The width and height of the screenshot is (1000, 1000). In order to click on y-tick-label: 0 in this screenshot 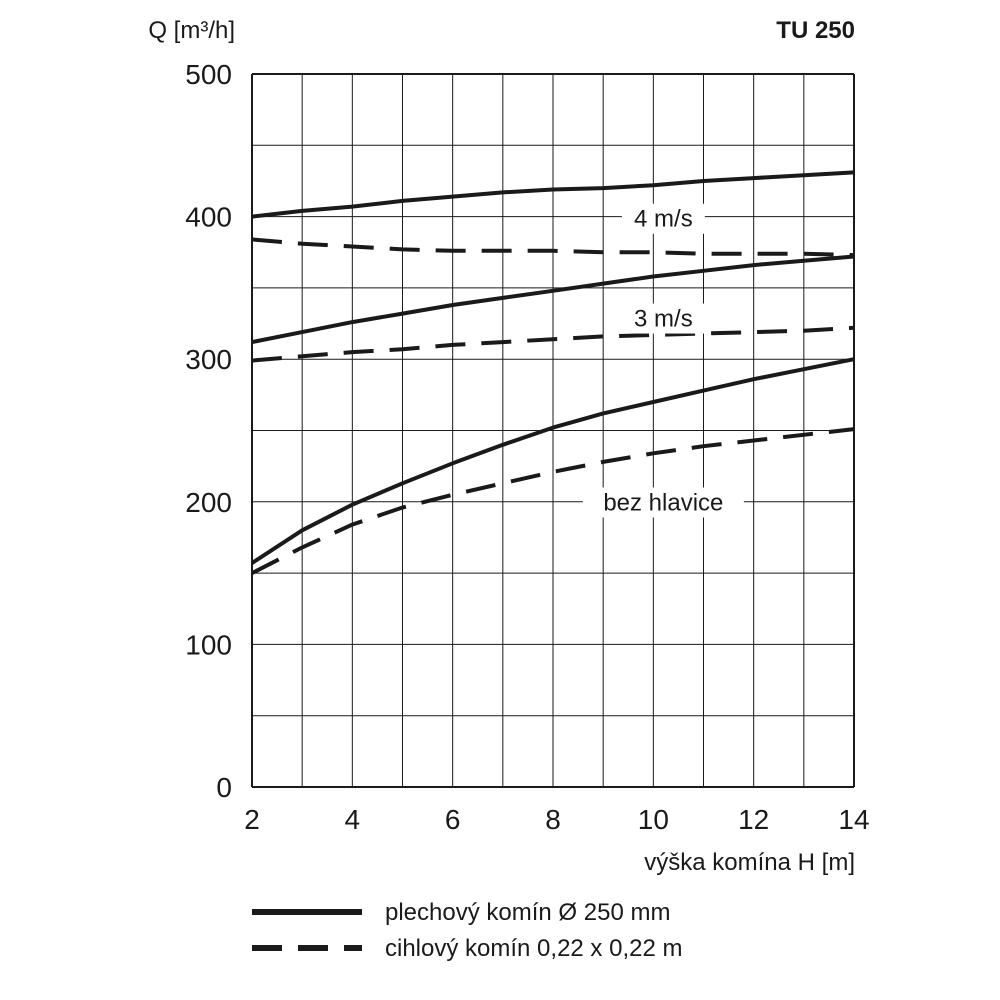, I will do `click(224, 787)`.